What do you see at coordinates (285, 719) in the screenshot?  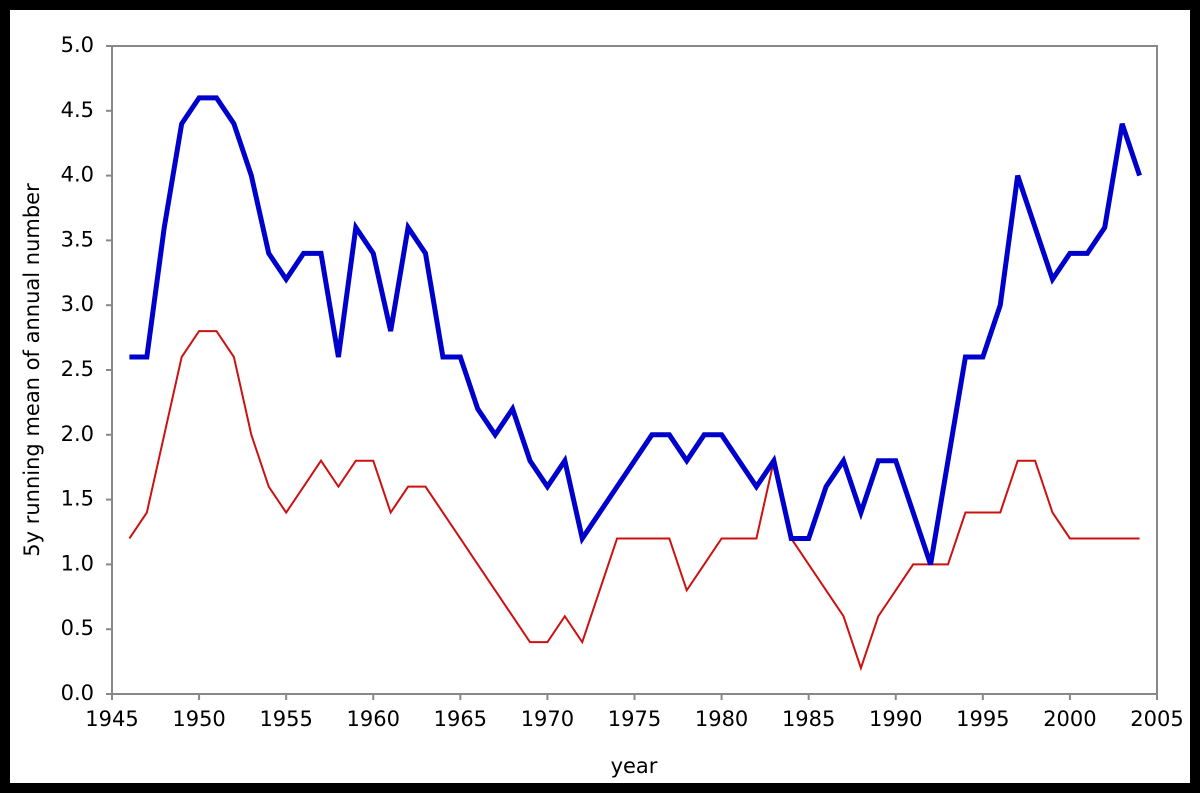 I see `x-tick-label: 1955` at bounding box center [285, 719].